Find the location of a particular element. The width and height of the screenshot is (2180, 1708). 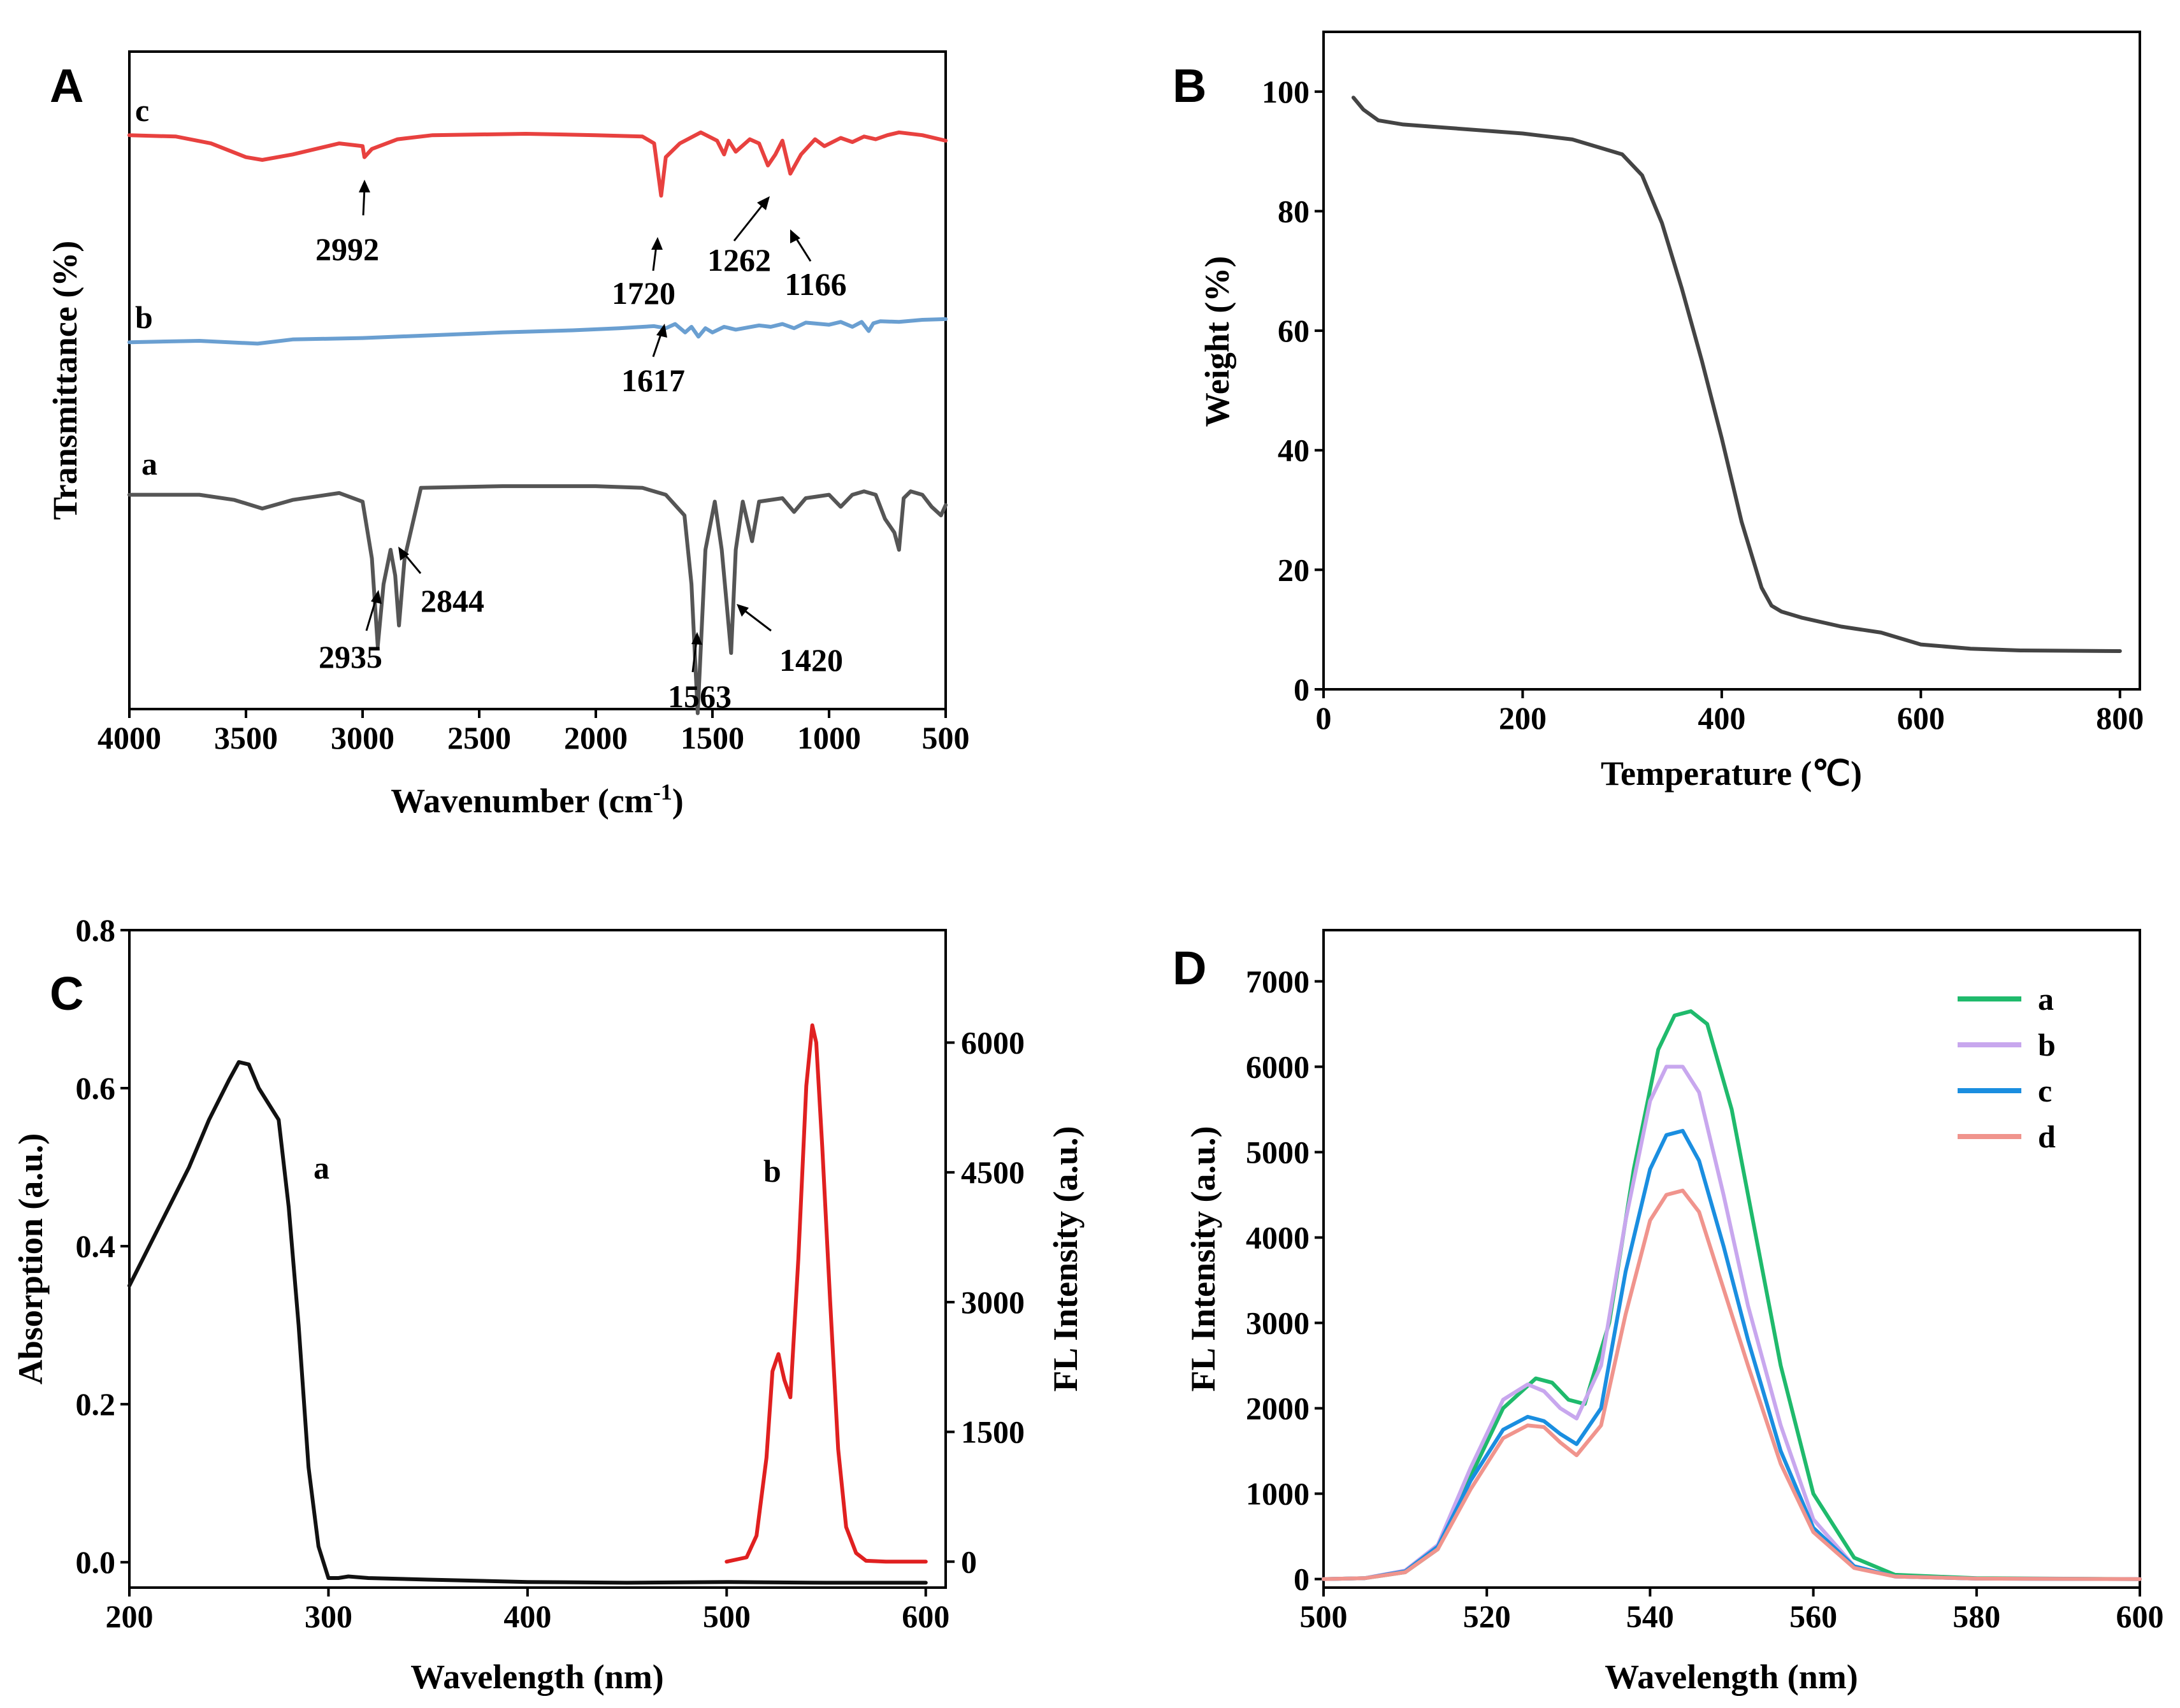

x-a-tick-label: 3500 is located at coordinates (246, 738).